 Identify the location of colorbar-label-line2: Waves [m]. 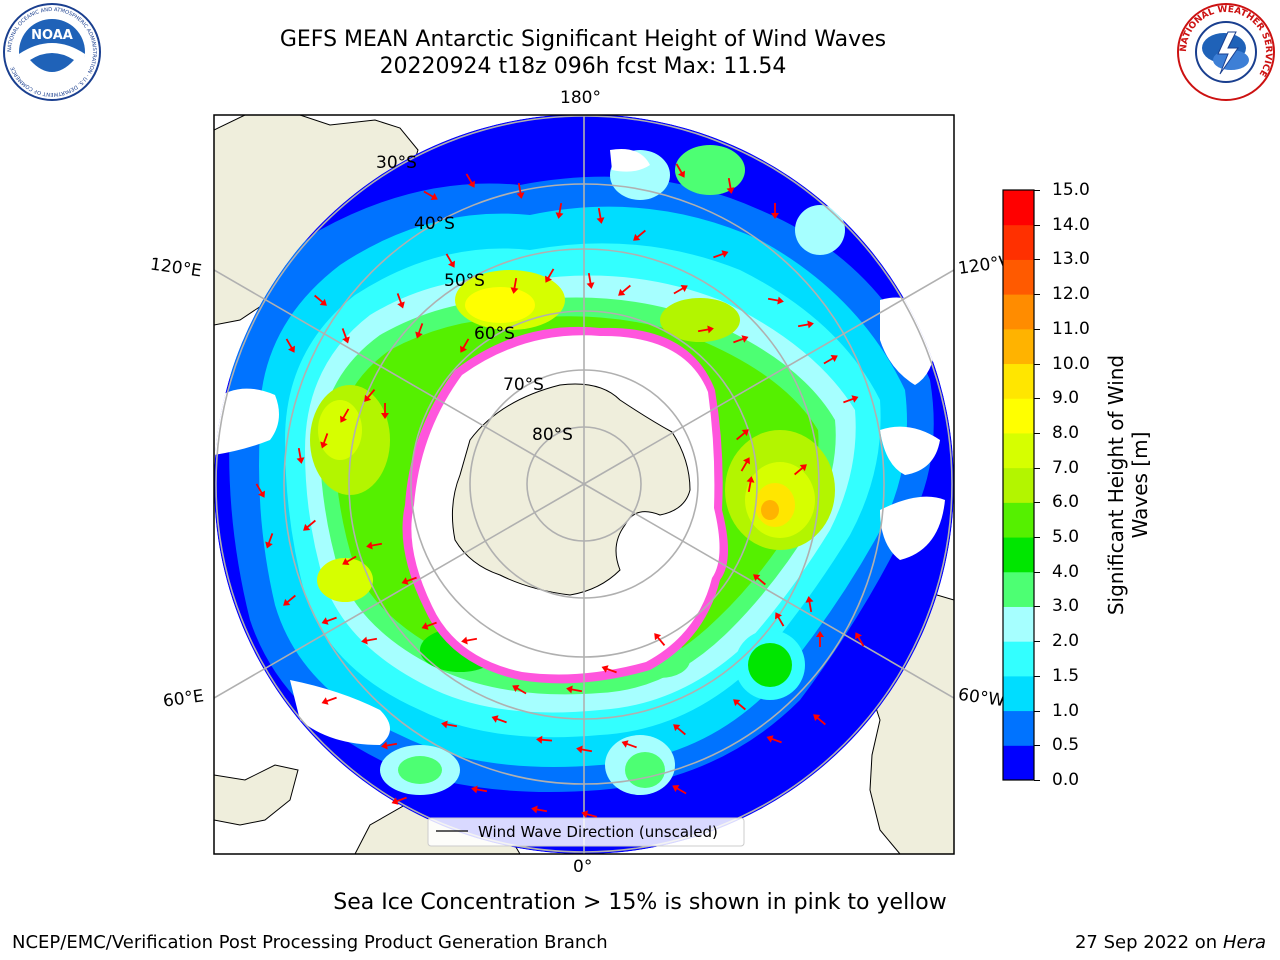
(1140, 485).